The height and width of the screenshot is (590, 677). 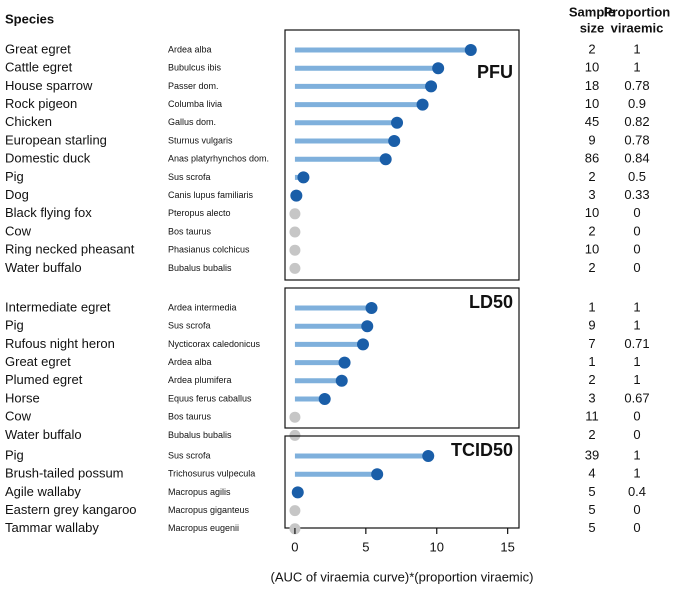 What do you see at coordinates (209, 510) in the screenshot?
I see `scientific-name: Macropus giganteus` at bounding box center [209, 510].